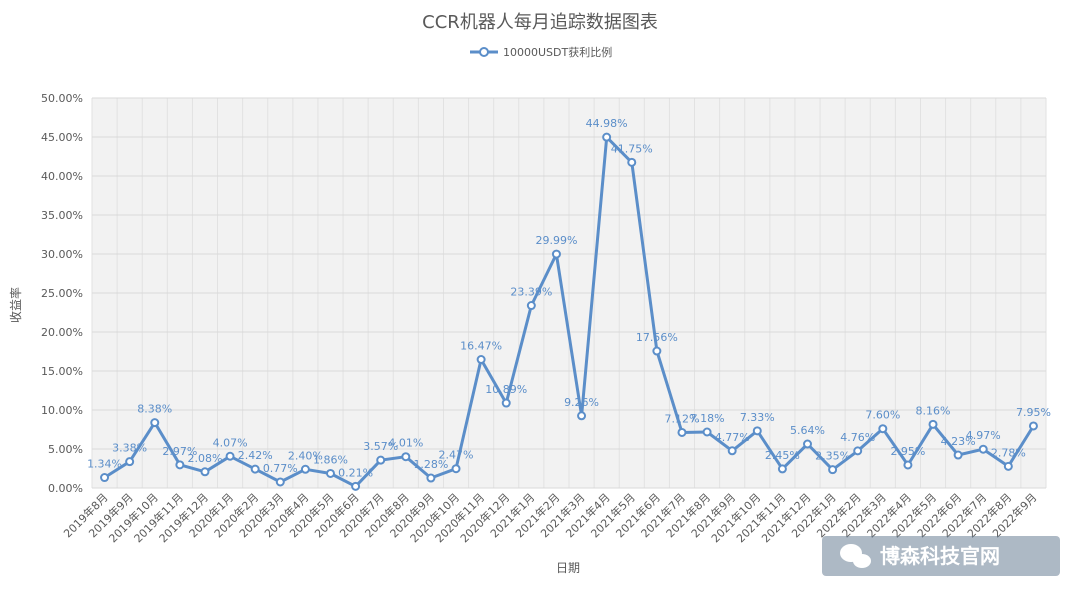 This screenshot has width=1080, height=602. Describe the element at coordinates (255, 455) in the screenshot. I see `data-label: 2.42%` at that location.